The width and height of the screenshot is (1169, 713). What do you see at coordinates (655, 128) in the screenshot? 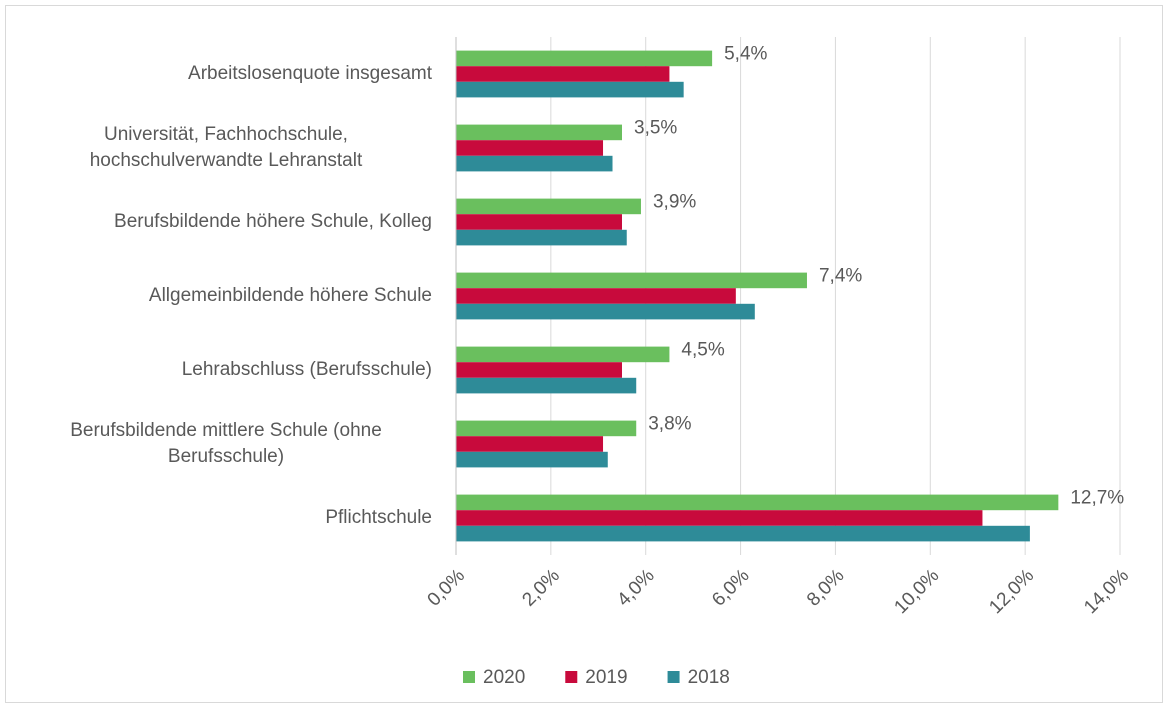
I see `value-label: 3,5%` at bounding box center [655, 128].